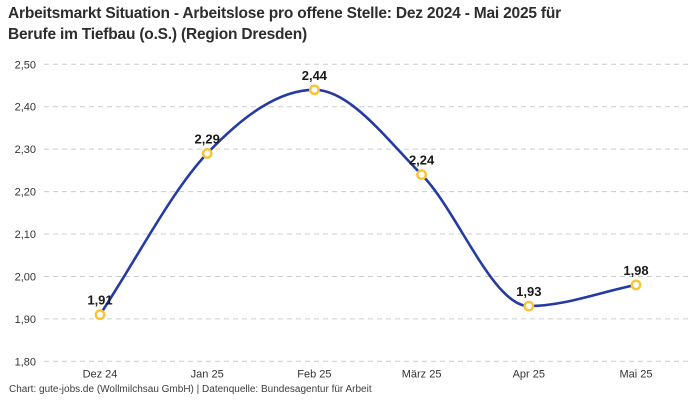 The width and height of the screenshot is (700, 400). What do you see at coordinates (207, 138) in the screenshot?
I see `data-point-label: 2,29` at bounding box center [207, 138].